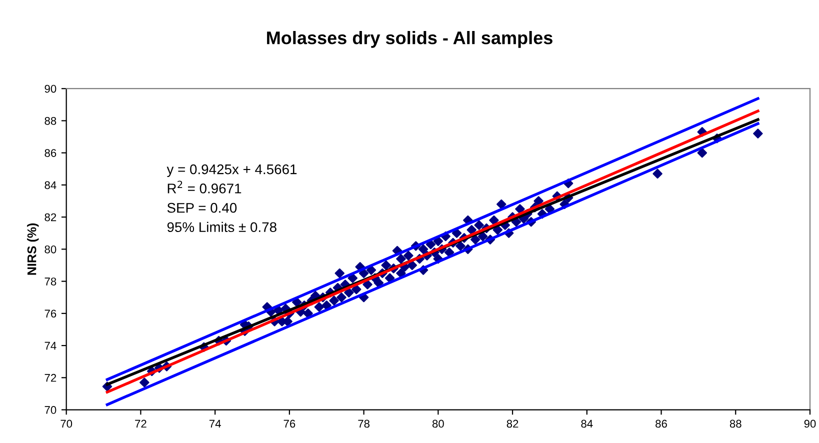  I want to click on y-tick-label: 82, so click(50, 217).